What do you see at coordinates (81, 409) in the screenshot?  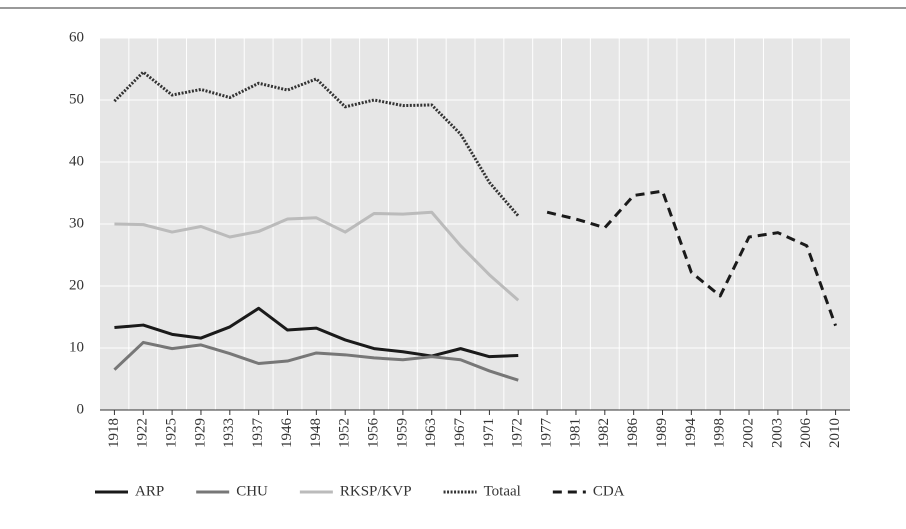 I see `y-tick-label: 0` at bounding box center [81, 409].